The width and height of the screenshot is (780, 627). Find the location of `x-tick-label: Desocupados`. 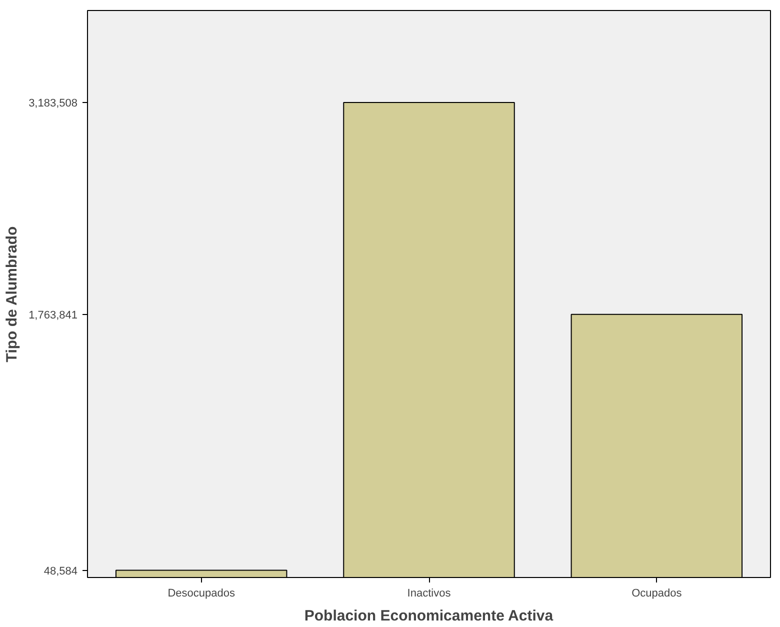

x-tick-label: Desocupados is located at coordinates (202, 594).